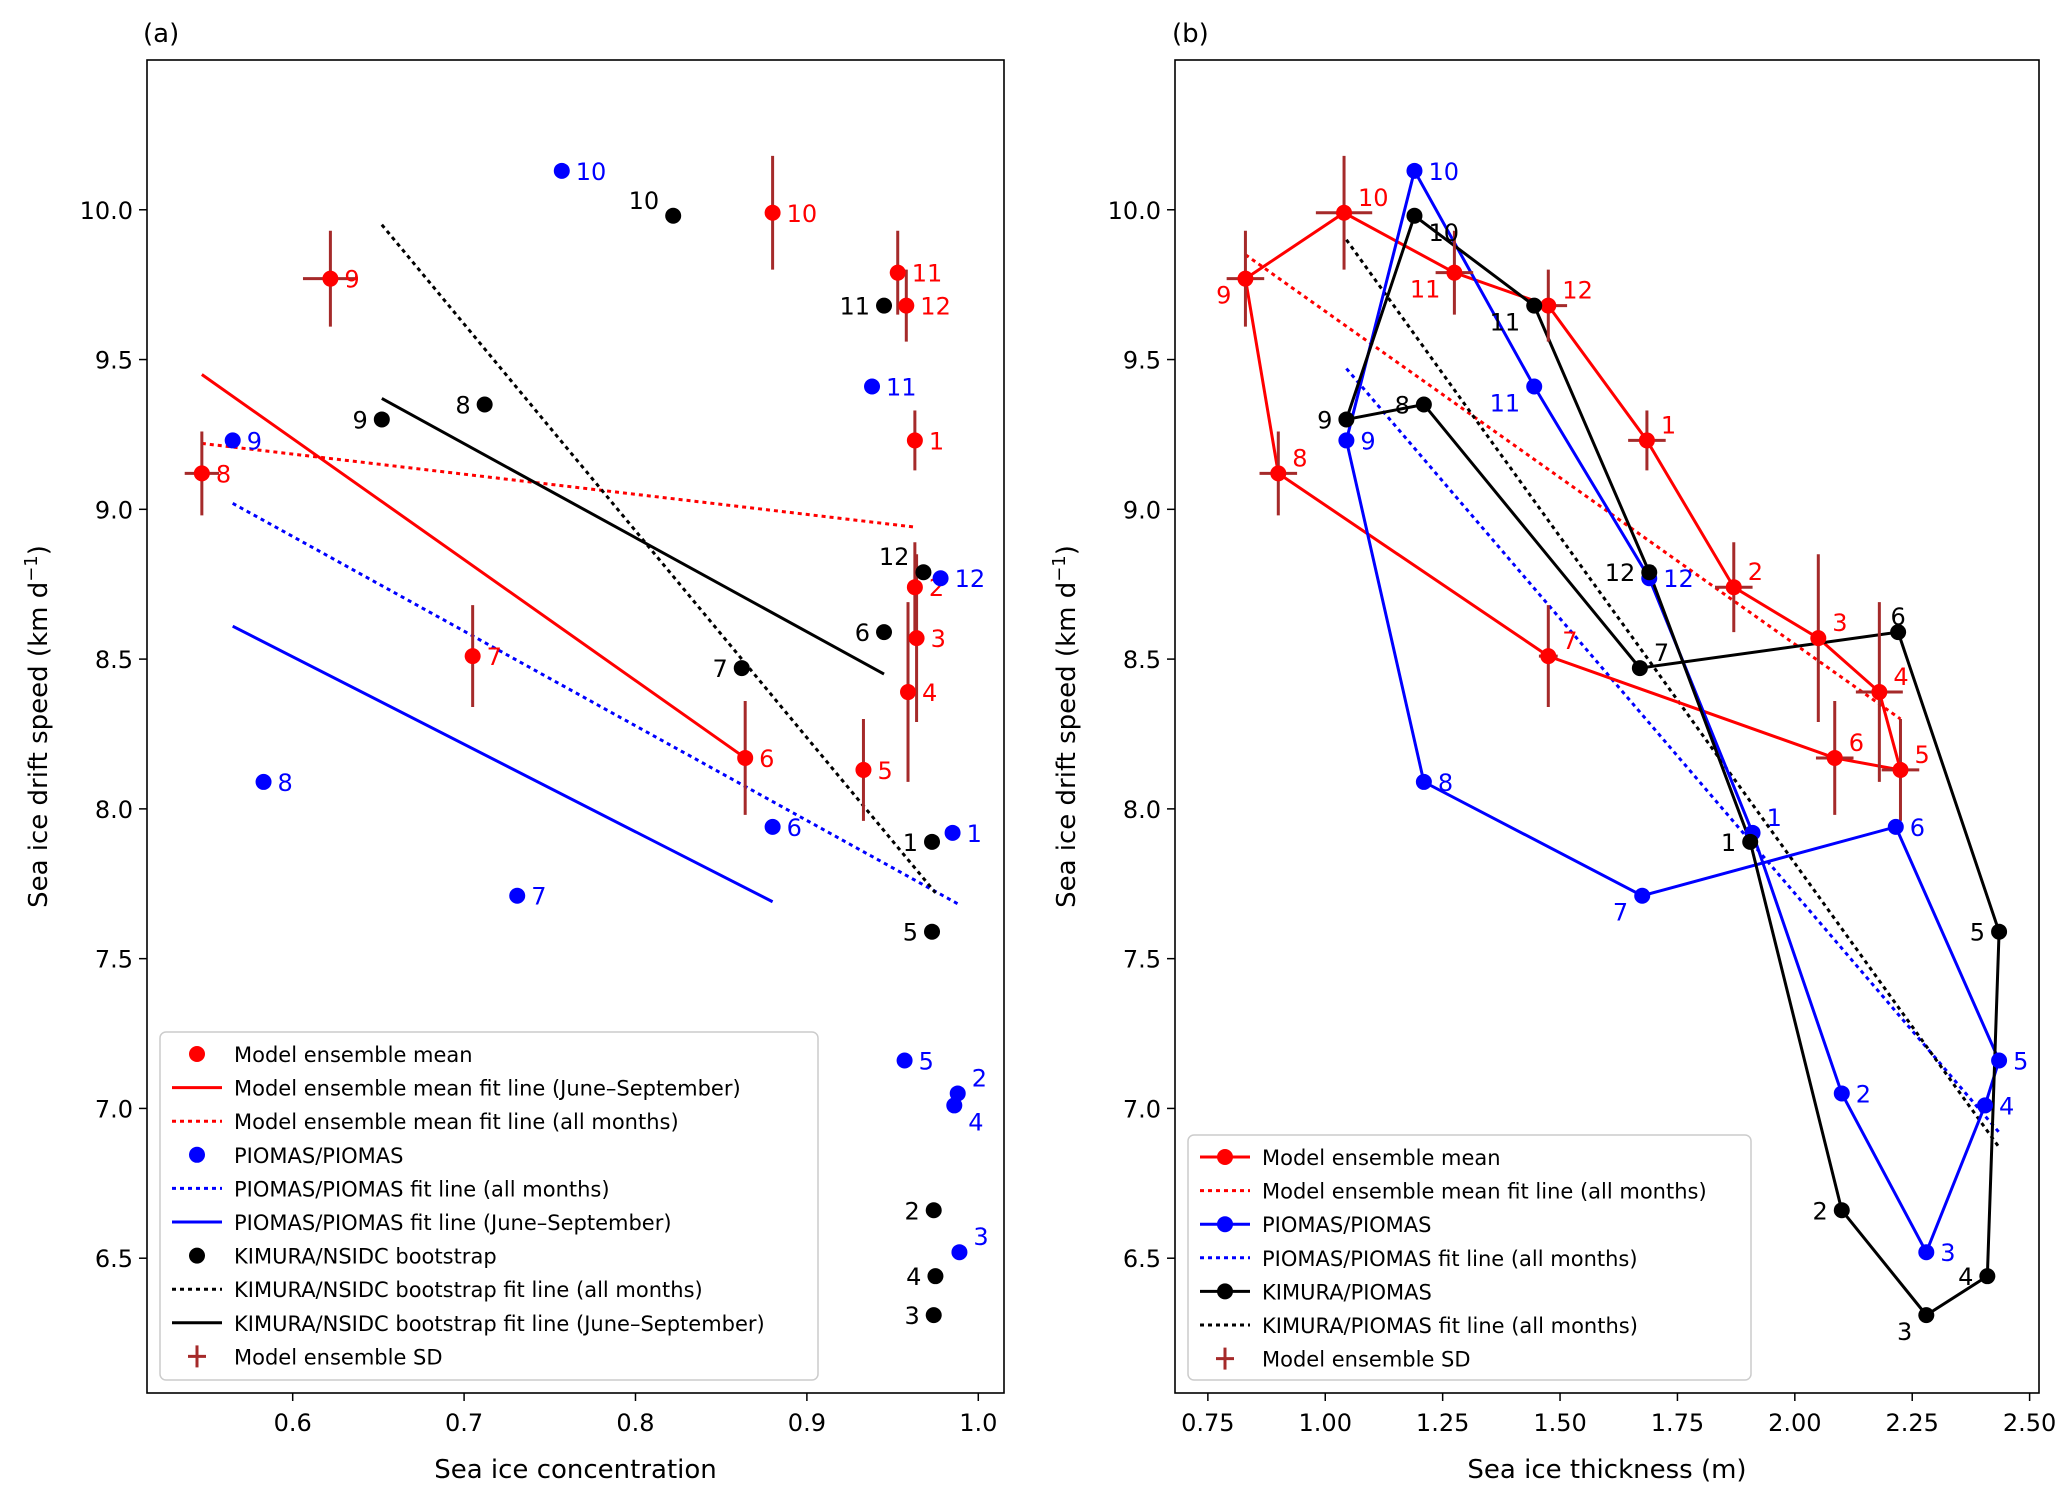  I want to click on x-tick-label-b: 1.50, so click(1559, 1423).